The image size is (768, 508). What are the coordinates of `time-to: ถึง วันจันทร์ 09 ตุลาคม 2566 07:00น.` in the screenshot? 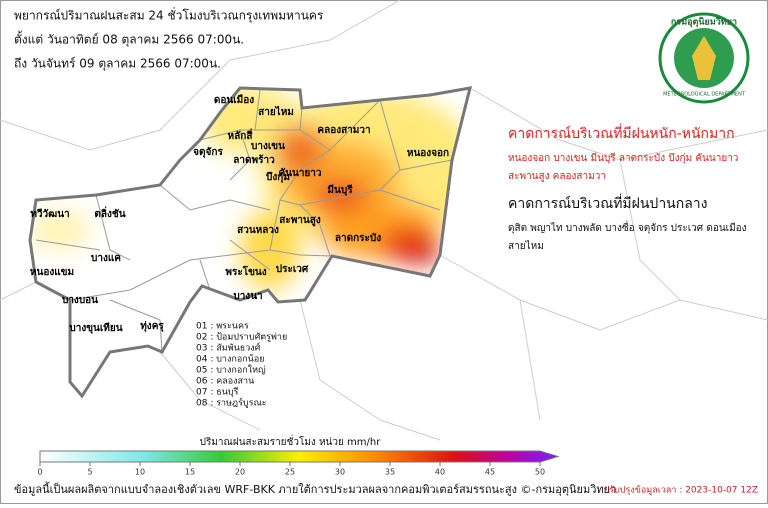 It's located at (117, 64).